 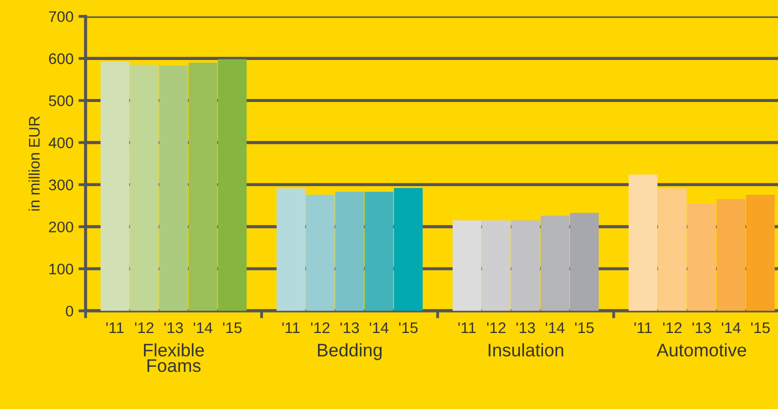 What do you see at coordinates (526, 349) in the screenshot?
I see `text: Insulation` at bounding box center [526, 349].